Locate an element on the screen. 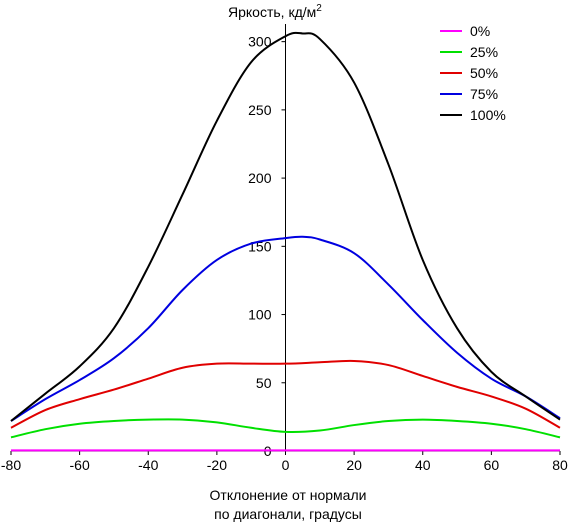 This screenshot has height=523, width=568. y-tick-label: 250 is located at coordinates (260, 110).